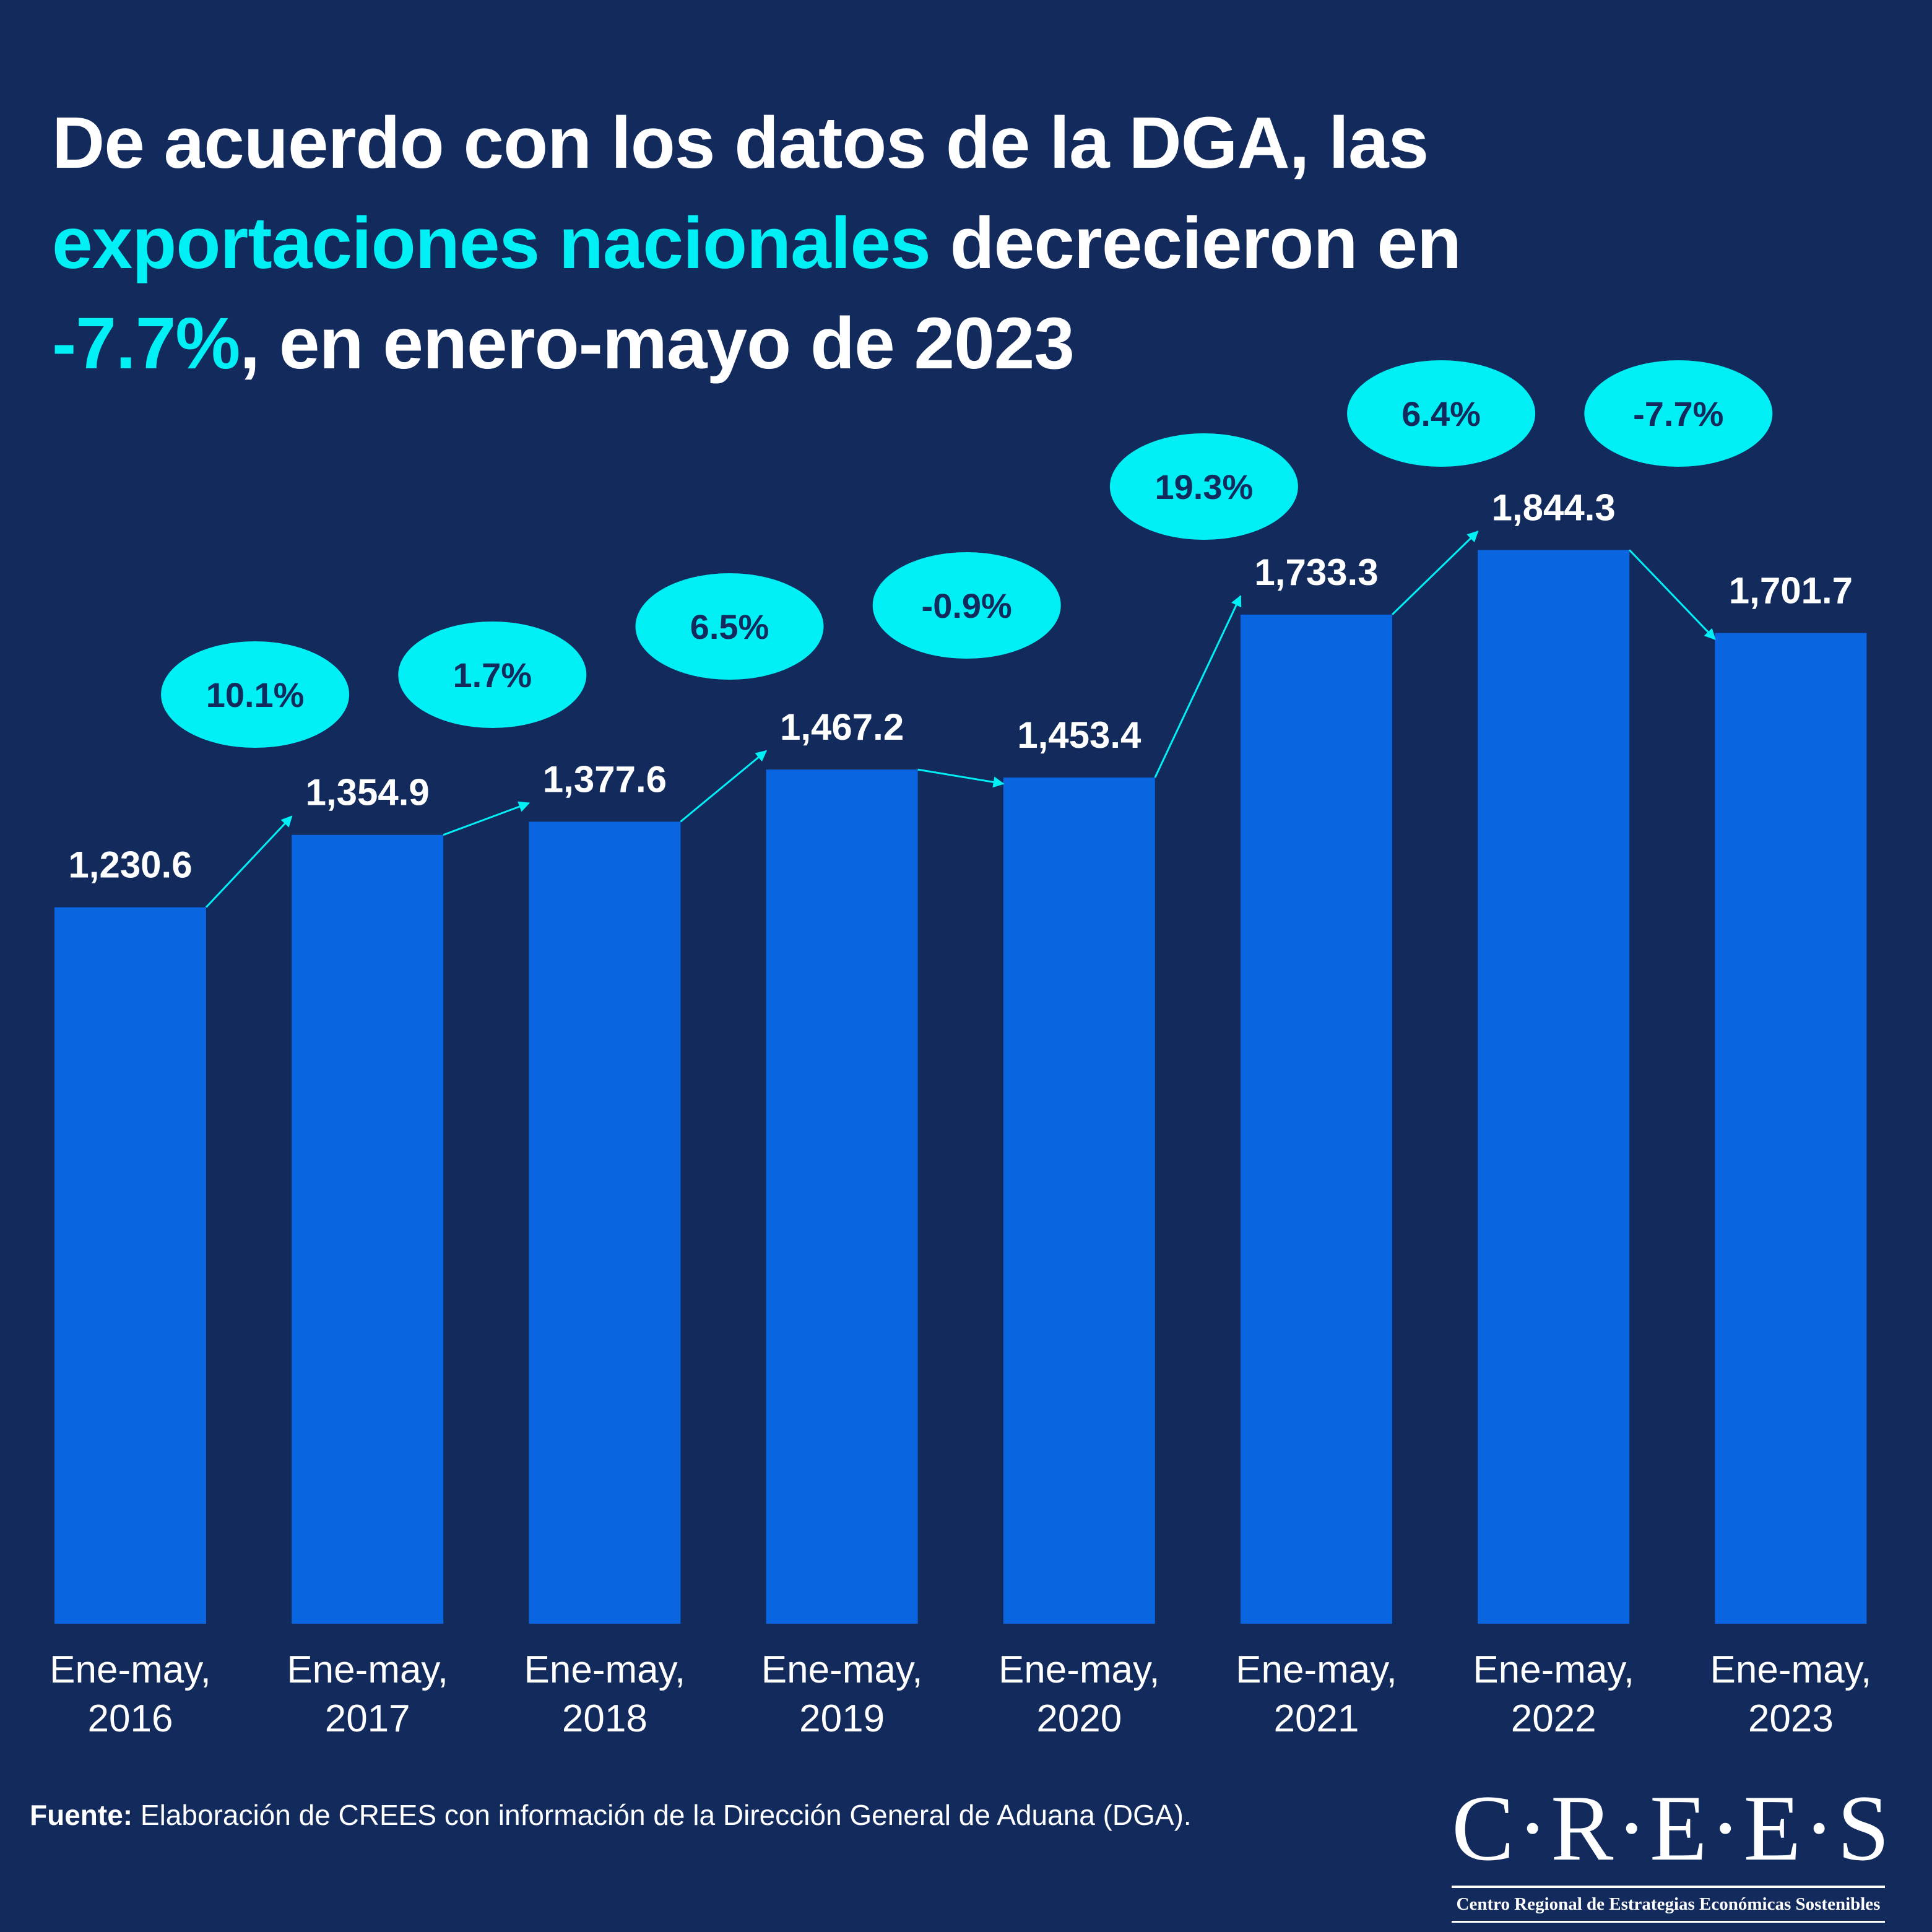  I want to click on value-label: 1,844.3, so click(1554, 507).